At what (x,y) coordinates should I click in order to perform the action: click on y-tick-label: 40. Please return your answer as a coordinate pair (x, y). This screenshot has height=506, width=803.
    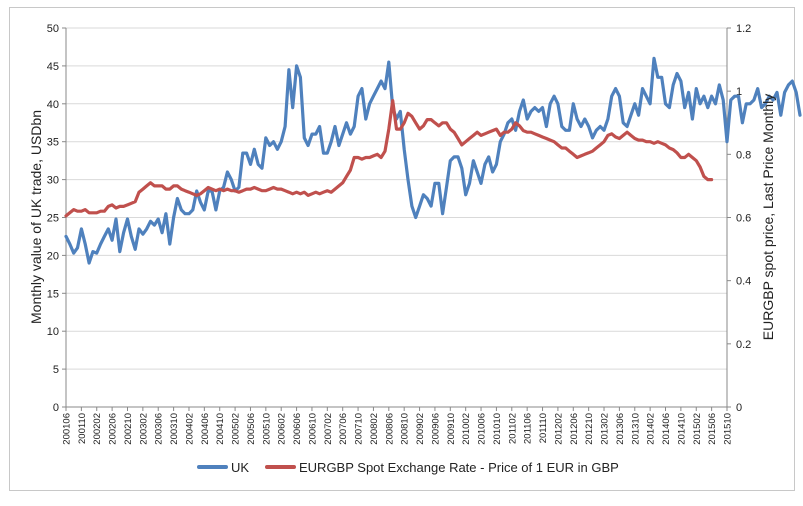
    Looking at the image, I should click on (53, 105).